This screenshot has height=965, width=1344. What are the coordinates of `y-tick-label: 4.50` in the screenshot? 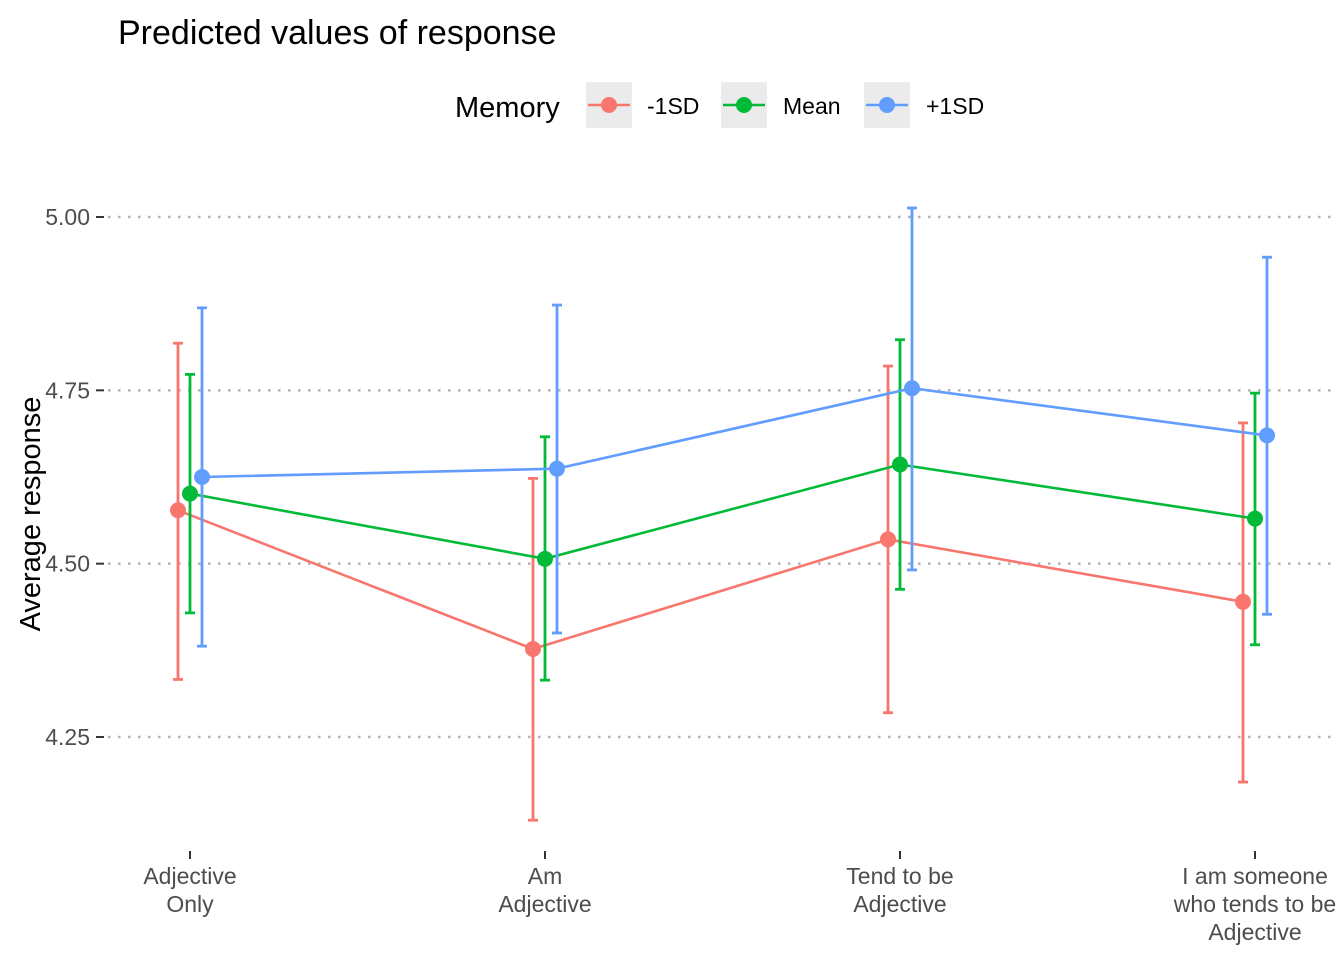 It's located at (67, 564).